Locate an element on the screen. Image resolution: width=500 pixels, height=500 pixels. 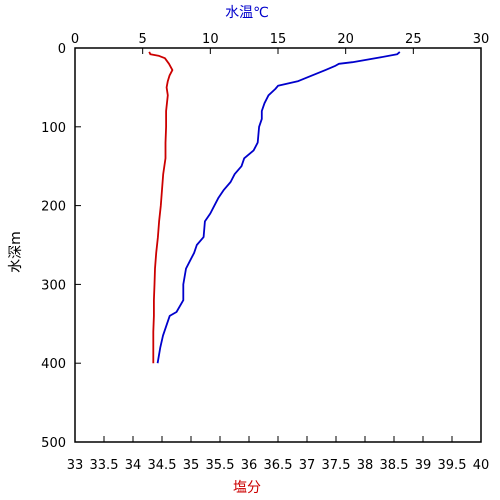
x-top-tick-label: 10 is located at coordinates (210, 39).